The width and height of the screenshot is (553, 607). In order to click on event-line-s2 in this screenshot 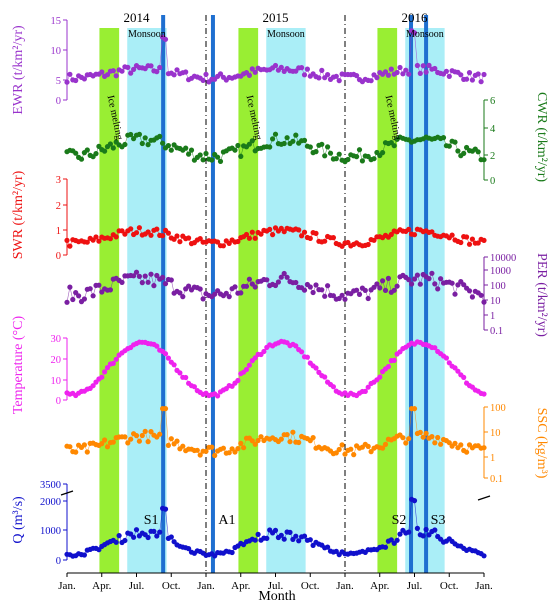, I will do `click(411, 294)`.